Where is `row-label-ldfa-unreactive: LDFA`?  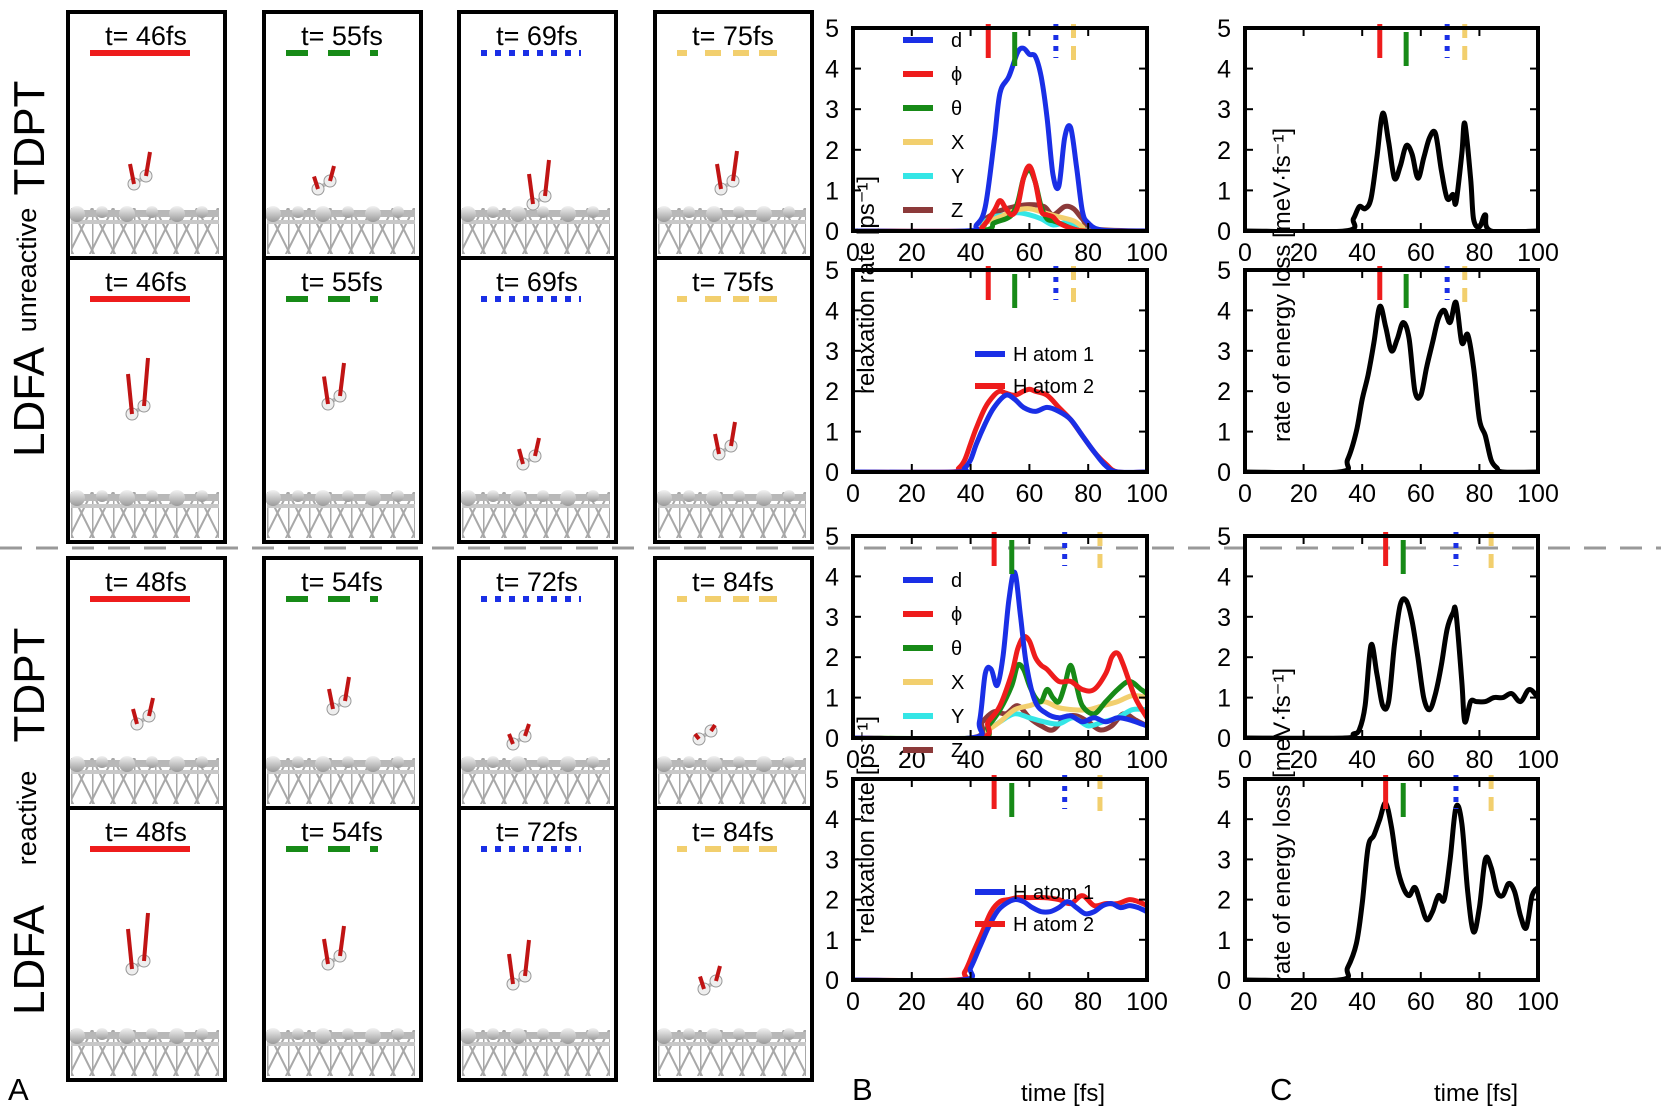 row-label-ldfa-unreactive: LDFA is located at coordinates (29, 401).